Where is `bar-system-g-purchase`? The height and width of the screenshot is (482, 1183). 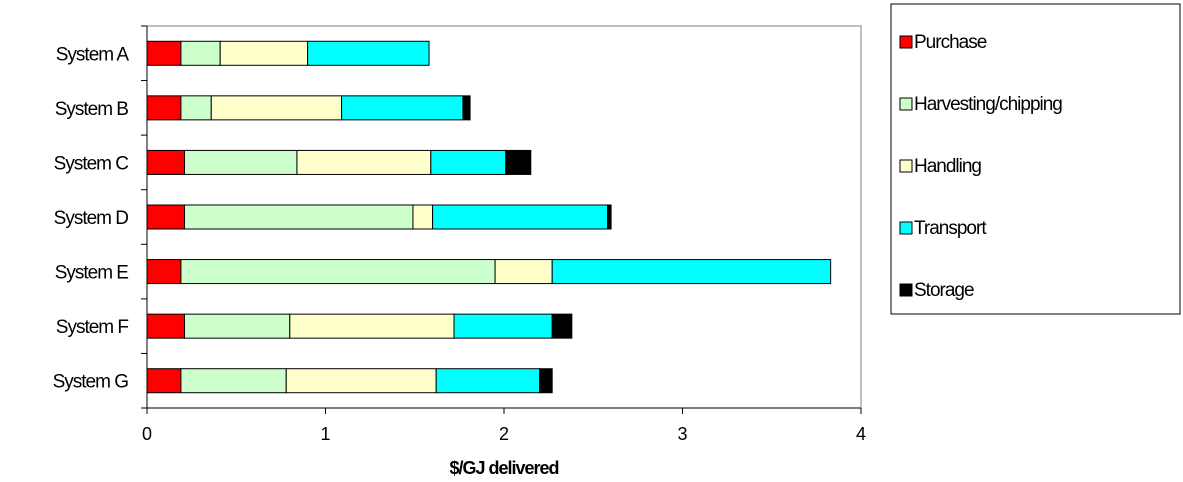
bar-system-g-purchase is located at coordinates (164, 381).